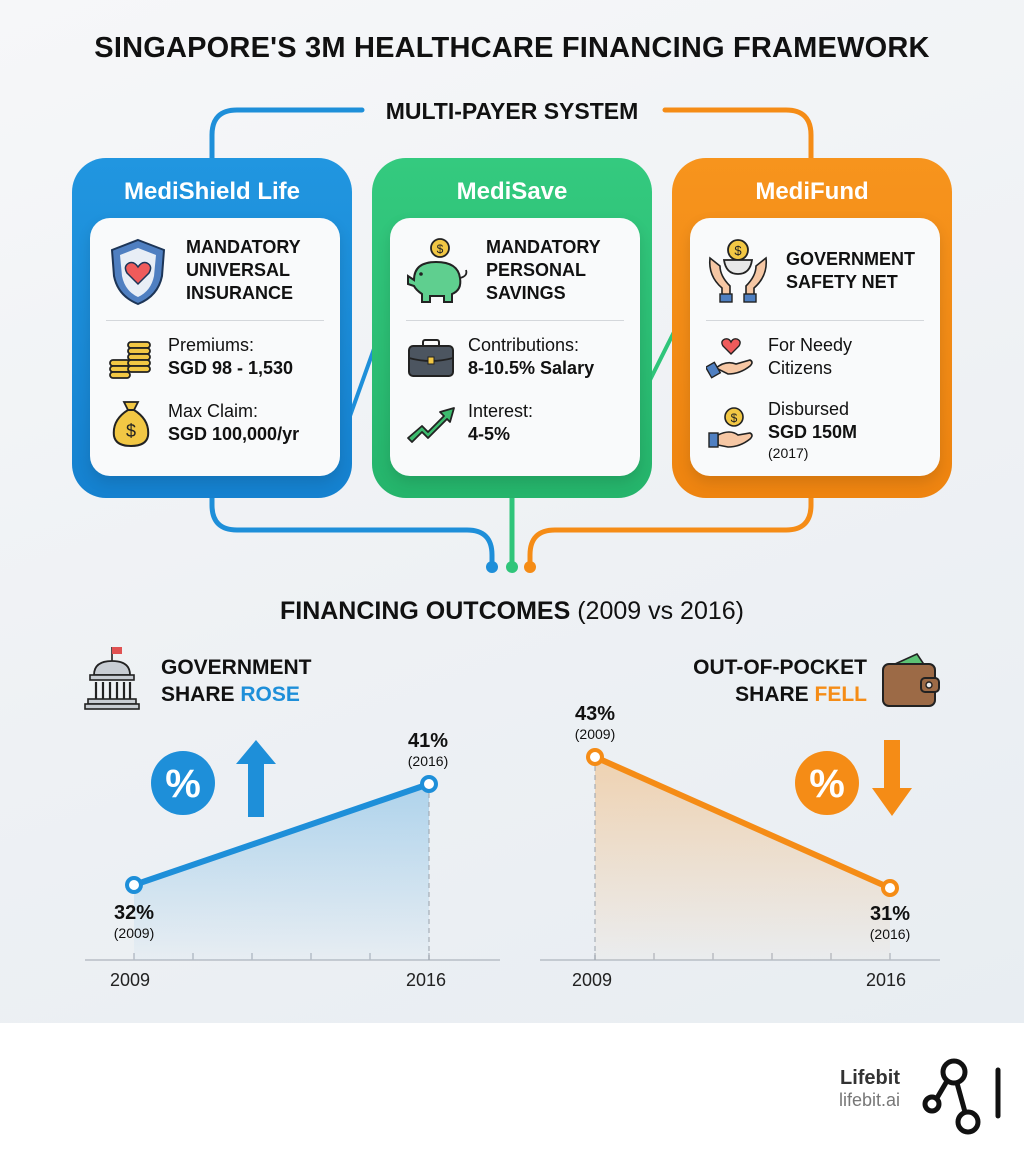  I want to click on gov-start-value: 32% (2009), so click(134, 921).